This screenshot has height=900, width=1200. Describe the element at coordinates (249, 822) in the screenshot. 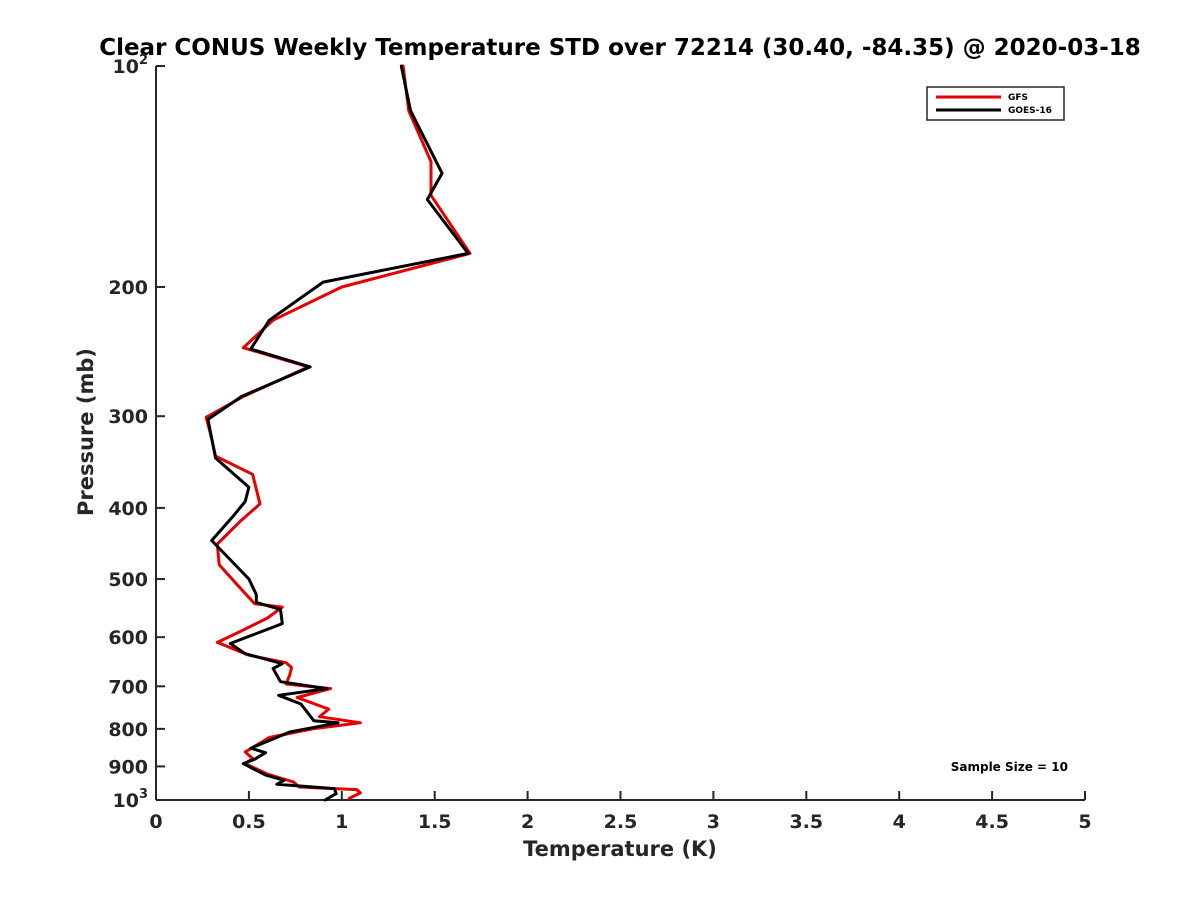

I see `x-tick-label: 0.5` at that location.